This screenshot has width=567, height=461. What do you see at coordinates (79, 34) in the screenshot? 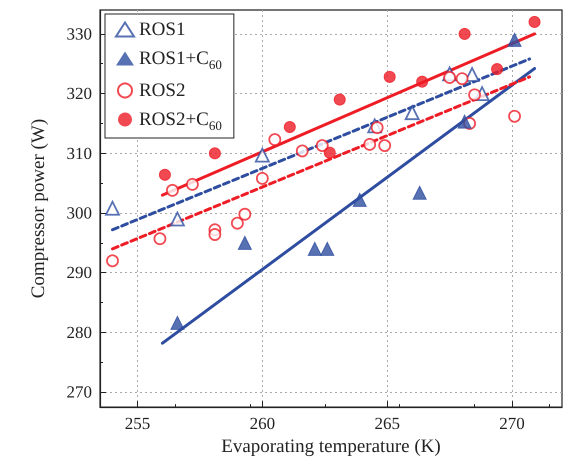
I see `y-tick-label: 330` at bounding box center [79, 34].